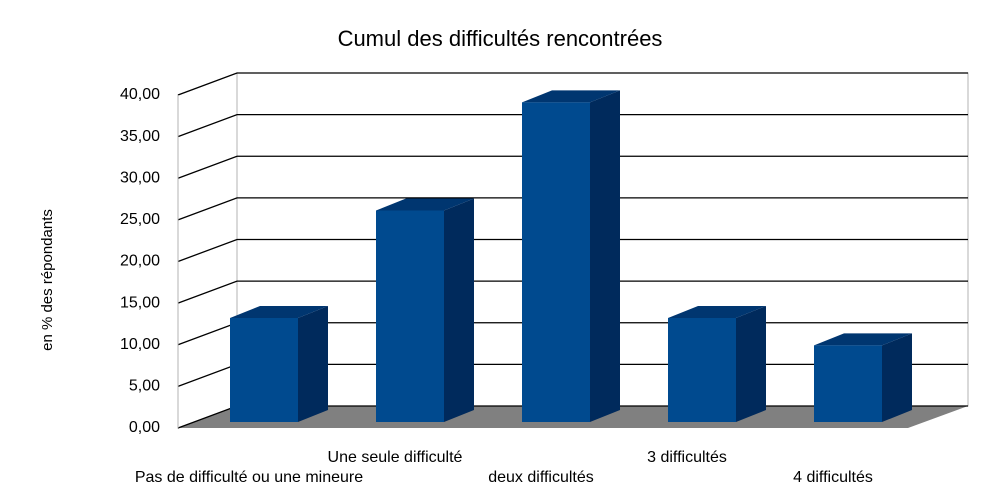 This screenshot has width=1000, height=500. I want to click on y-tick-label: 0,00, so click(144, 427).